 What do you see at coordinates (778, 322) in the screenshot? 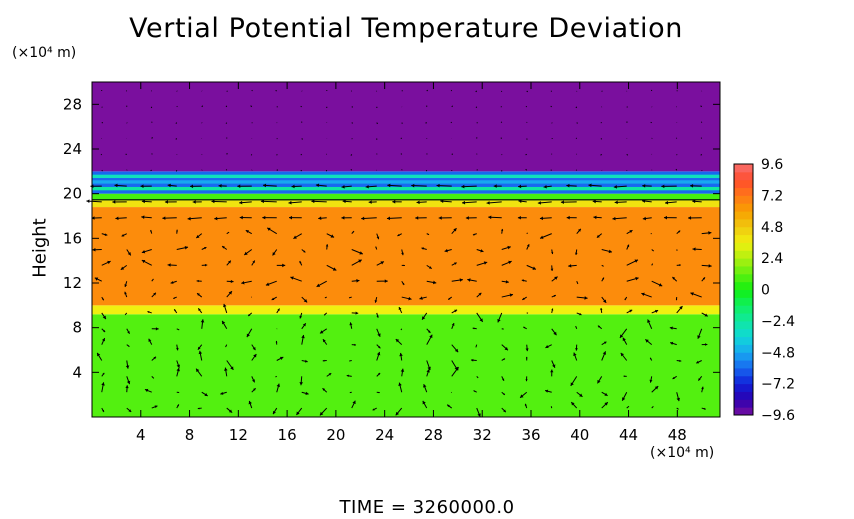
I see `colorbar-tick-label: −2.4` at bounding box center [778, 322].